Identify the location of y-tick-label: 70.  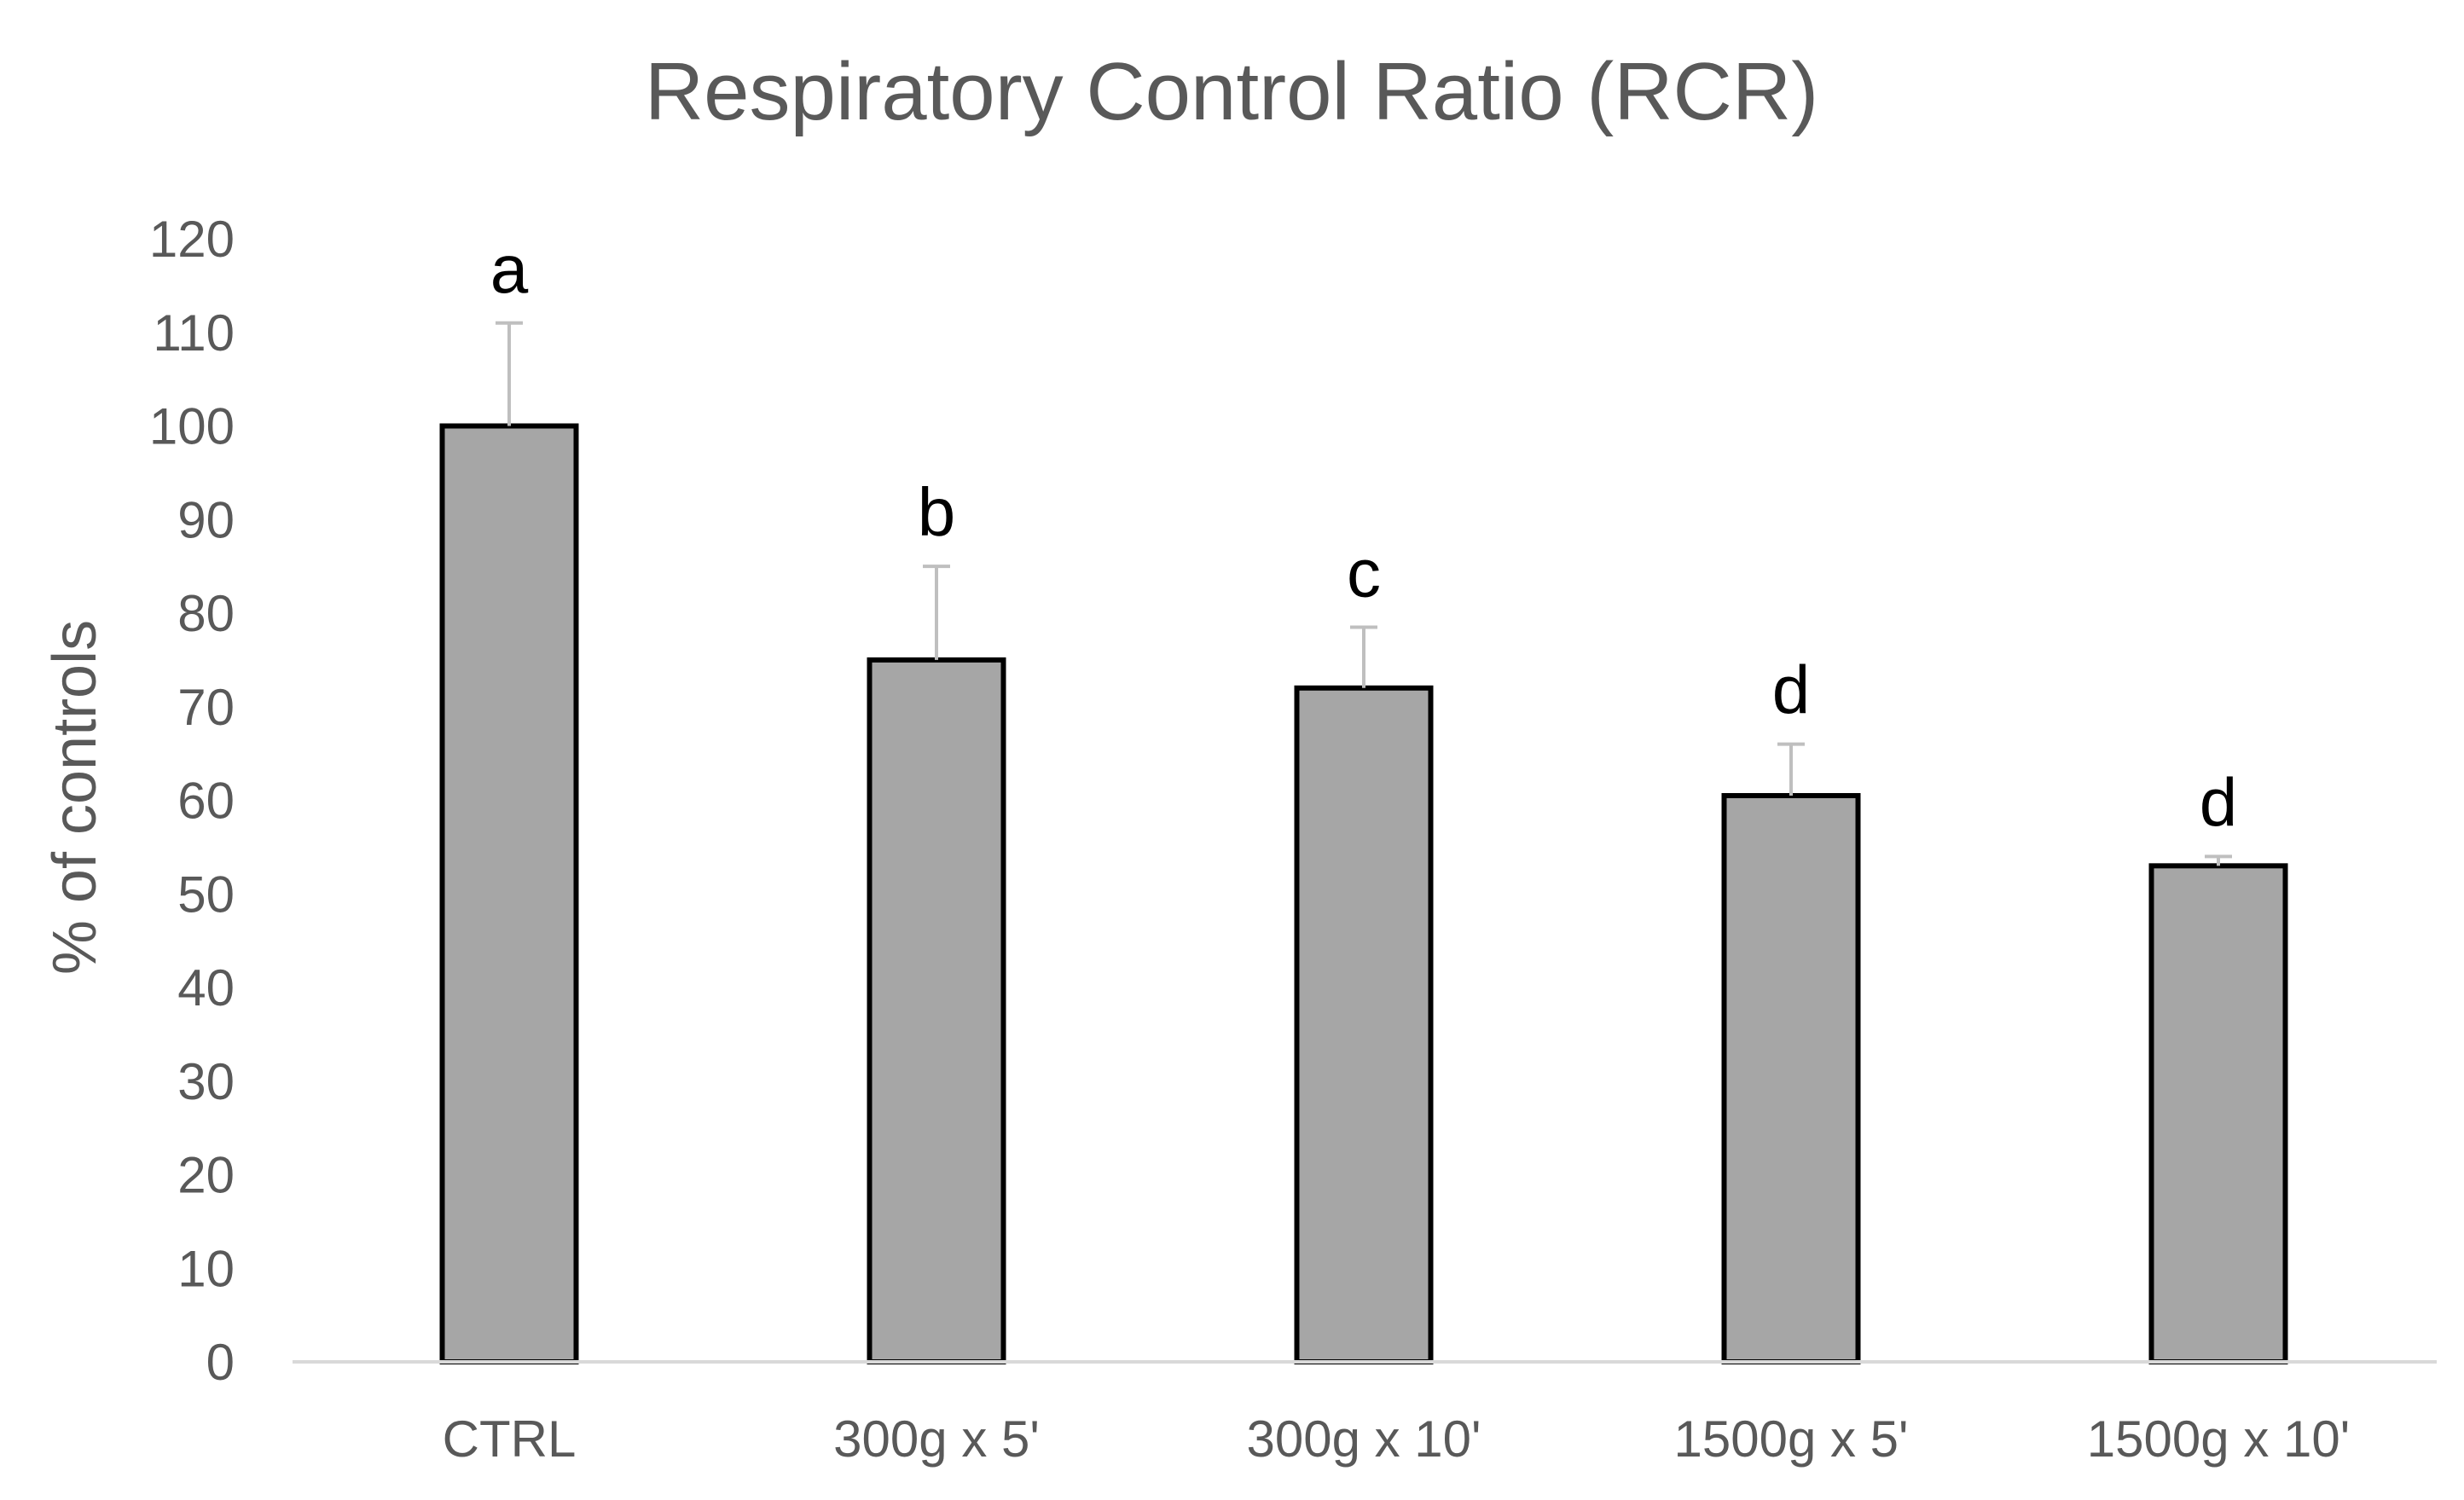
(206, 708).